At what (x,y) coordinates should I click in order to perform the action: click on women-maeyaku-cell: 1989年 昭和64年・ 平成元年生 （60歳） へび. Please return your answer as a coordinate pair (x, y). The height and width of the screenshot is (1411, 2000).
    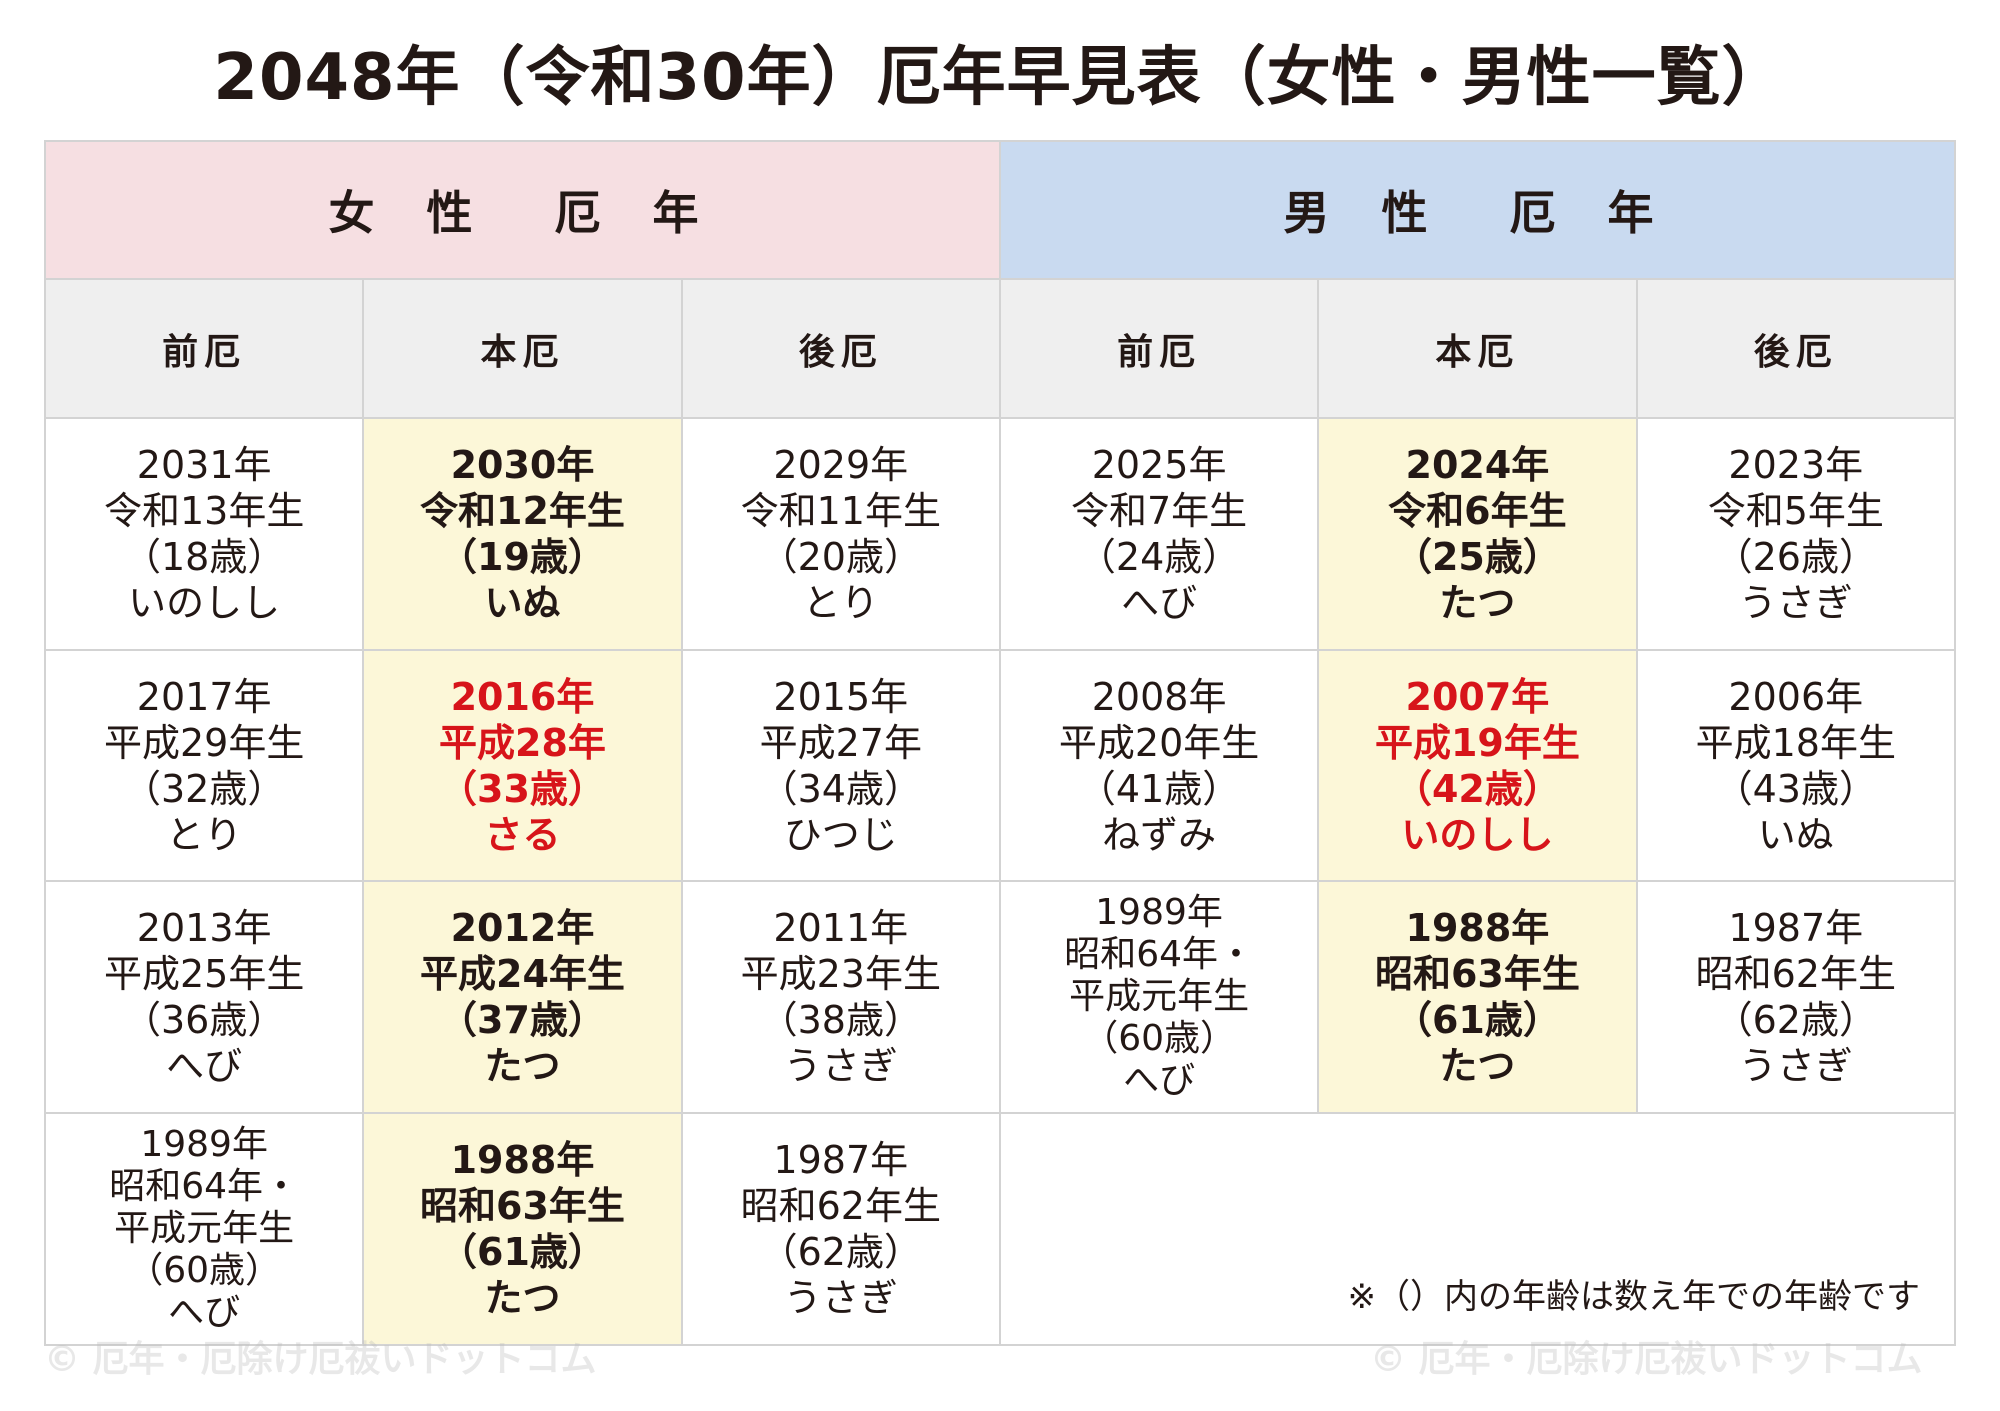
    Looking at the image, I should click on (204, 1229).